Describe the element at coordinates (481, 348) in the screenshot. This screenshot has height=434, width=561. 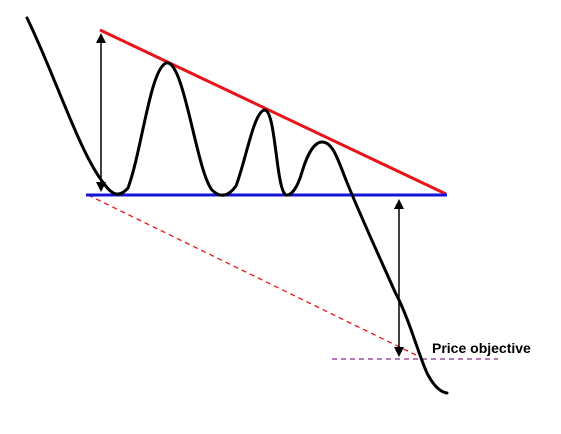
I see `price-objective-label: Price objective` at that location.